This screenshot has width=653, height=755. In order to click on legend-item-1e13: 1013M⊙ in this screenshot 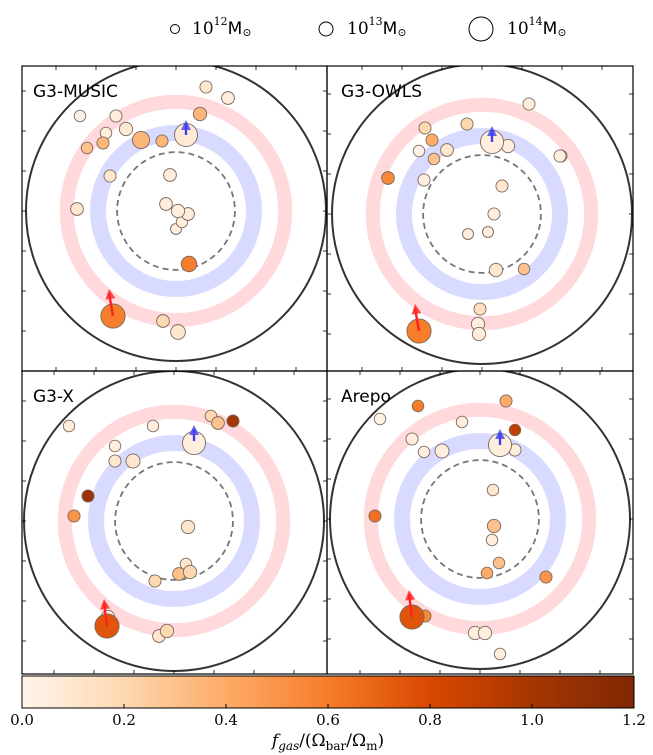, I will do `click(362, 27)`.